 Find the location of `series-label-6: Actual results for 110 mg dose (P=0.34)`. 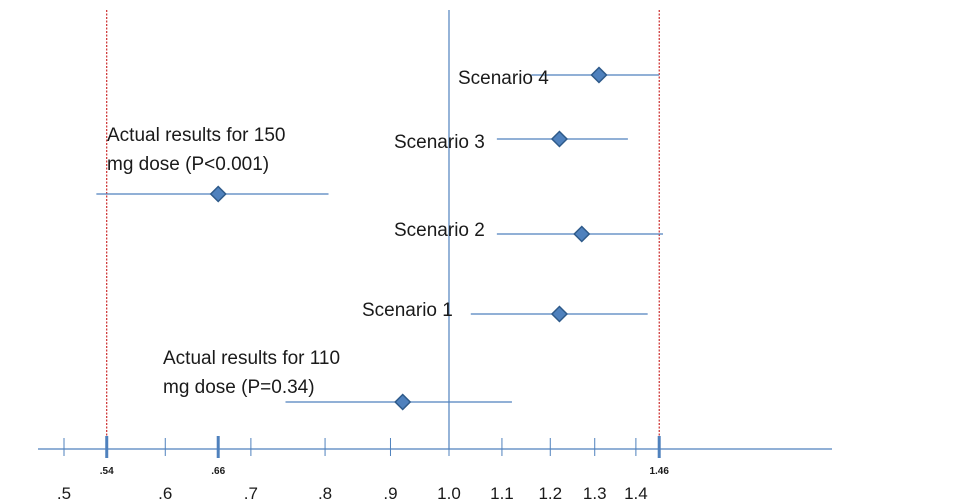

series-label-6: Actual results for 110 mg dose (P=0.34) is located at coordinates (251, 373).